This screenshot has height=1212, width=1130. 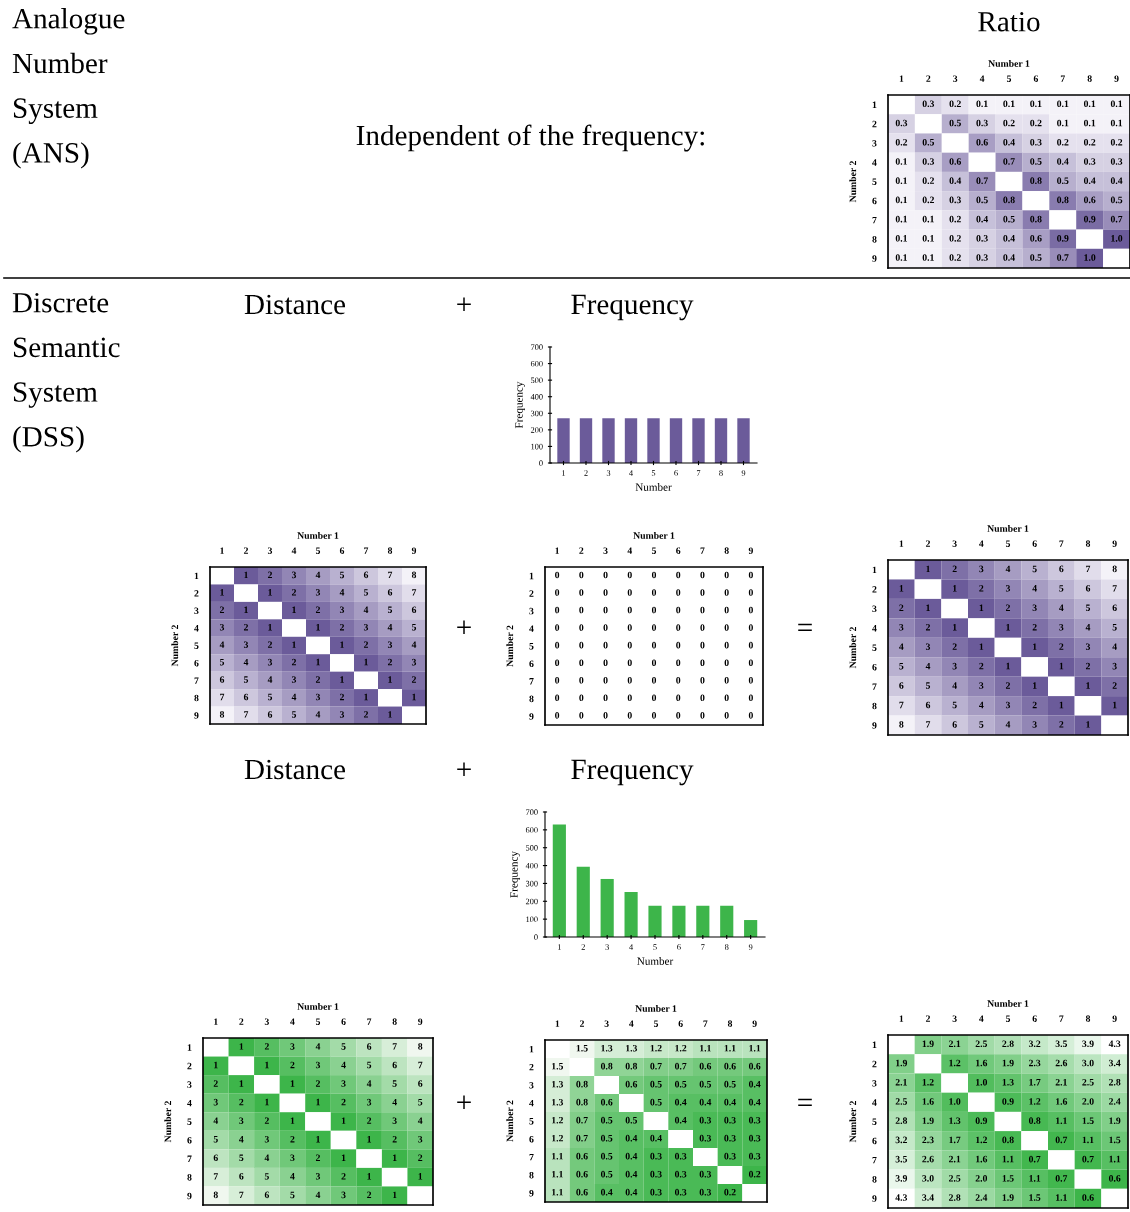 I want to click on data-label: 1.6, so click(x=982, y=1159).